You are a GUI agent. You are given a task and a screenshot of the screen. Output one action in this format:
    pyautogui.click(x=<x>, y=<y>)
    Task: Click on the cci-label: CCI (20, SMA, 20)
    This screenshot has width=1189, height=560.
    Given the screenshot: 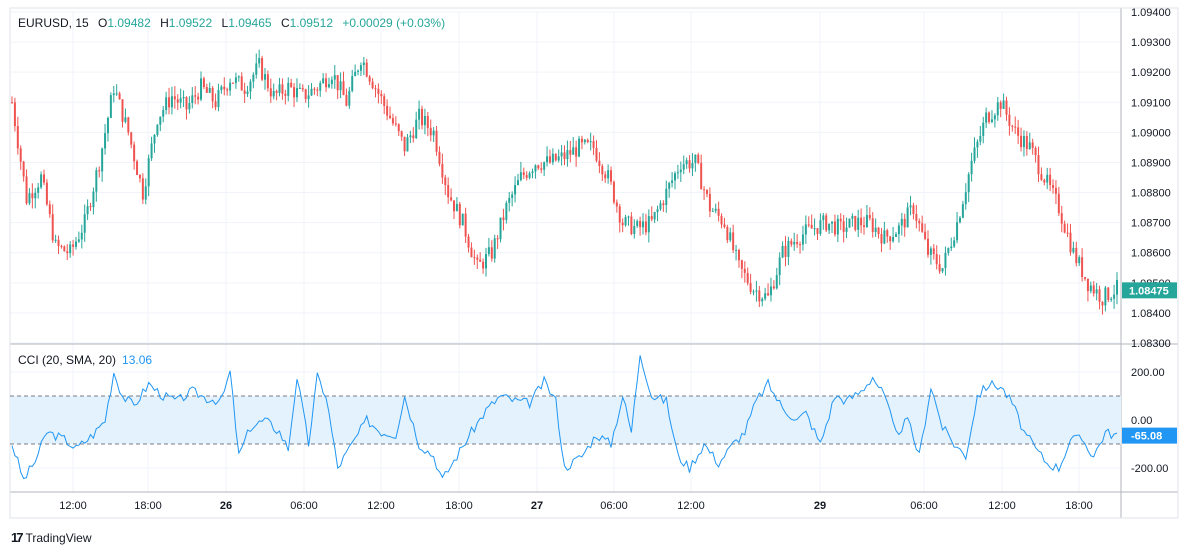 What is the action you would take?
    pyautogui.click(x=67, y=360)
    